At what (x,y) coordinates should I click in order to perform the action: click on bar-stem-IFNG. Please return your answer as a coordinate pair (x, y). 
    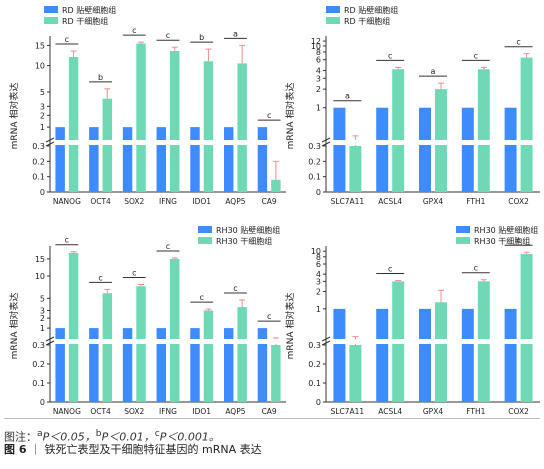
    Looking at the image, I should click on (175, 121).